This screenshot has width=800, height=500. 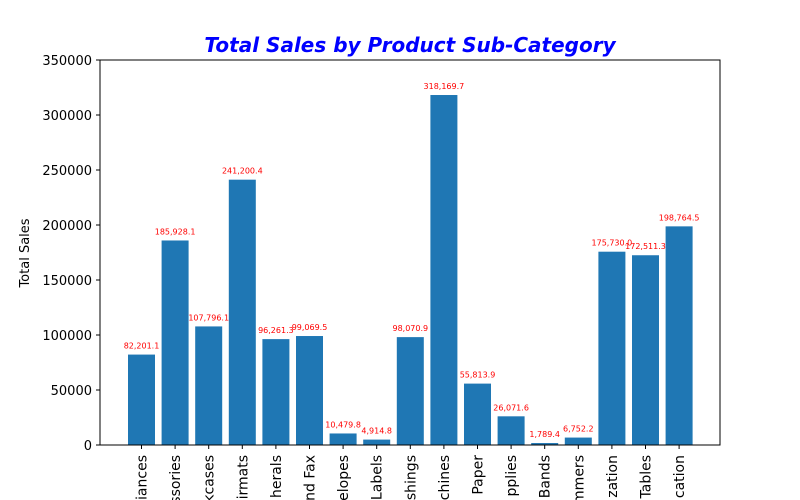 What do you see at coordinates (376, 431) in the screenshot?
I see `data-label-7: 4,914.8` at bounding box center [376, 431].